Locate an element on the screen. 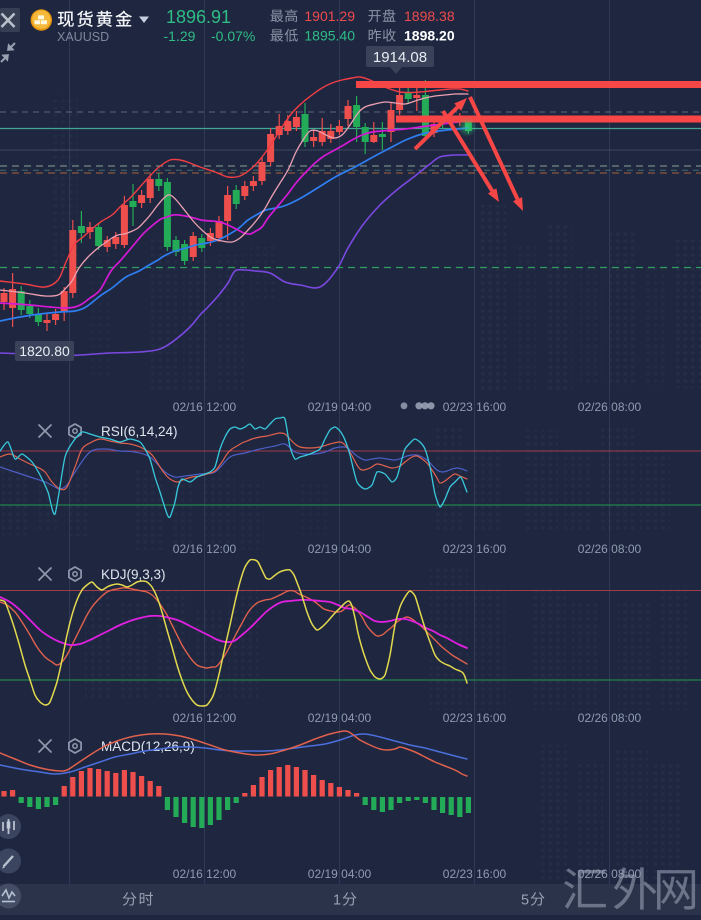  svg-text: 1901.29 is located at coordinates (329, 16).